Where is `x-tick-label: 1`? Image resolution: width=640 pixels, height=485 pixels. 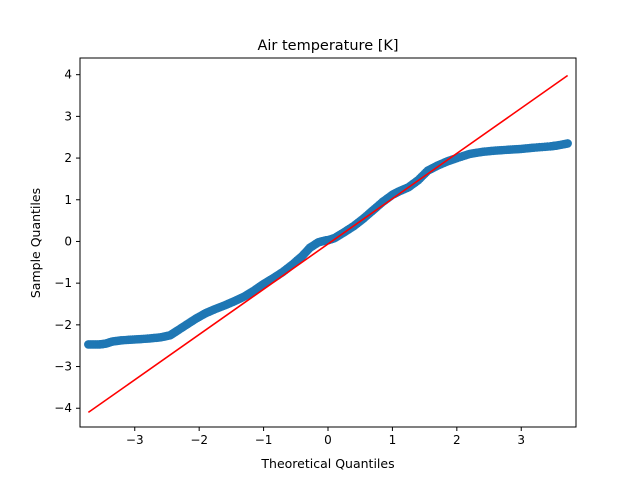 x-tick-label: 1 is located at coordinates (393, 440).